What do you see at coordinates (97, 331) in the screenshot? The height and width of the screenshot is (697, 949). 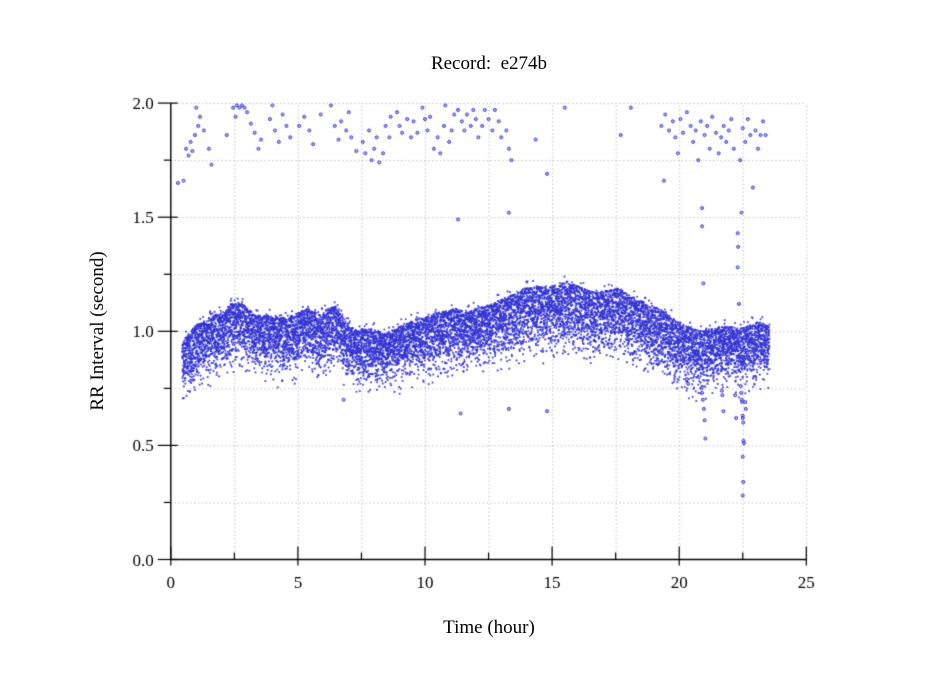 I see `y-axis-label: RR Interval (second)` at bounding box center [97, 331].